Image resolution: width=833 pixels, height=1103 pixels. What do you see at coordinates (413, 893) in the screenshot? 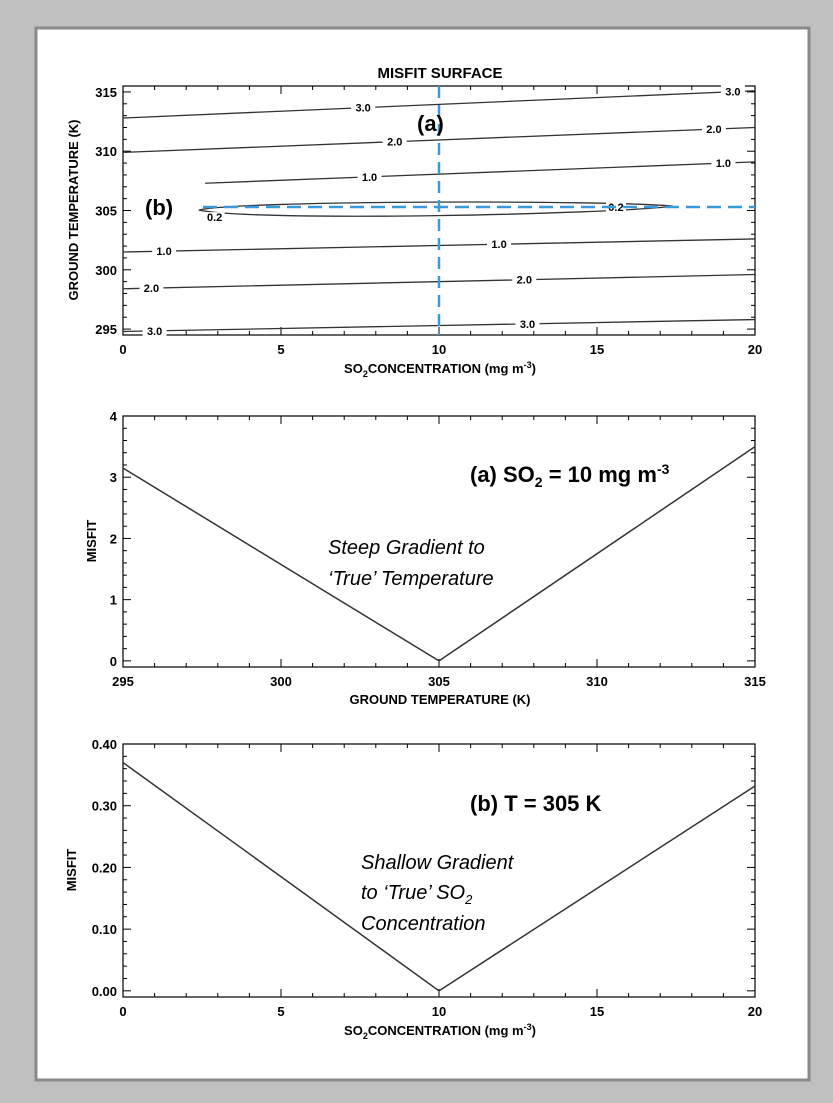
I see `so2-annotation-line2-text: to ‘True’ SO` at bounding box center [413, 893].